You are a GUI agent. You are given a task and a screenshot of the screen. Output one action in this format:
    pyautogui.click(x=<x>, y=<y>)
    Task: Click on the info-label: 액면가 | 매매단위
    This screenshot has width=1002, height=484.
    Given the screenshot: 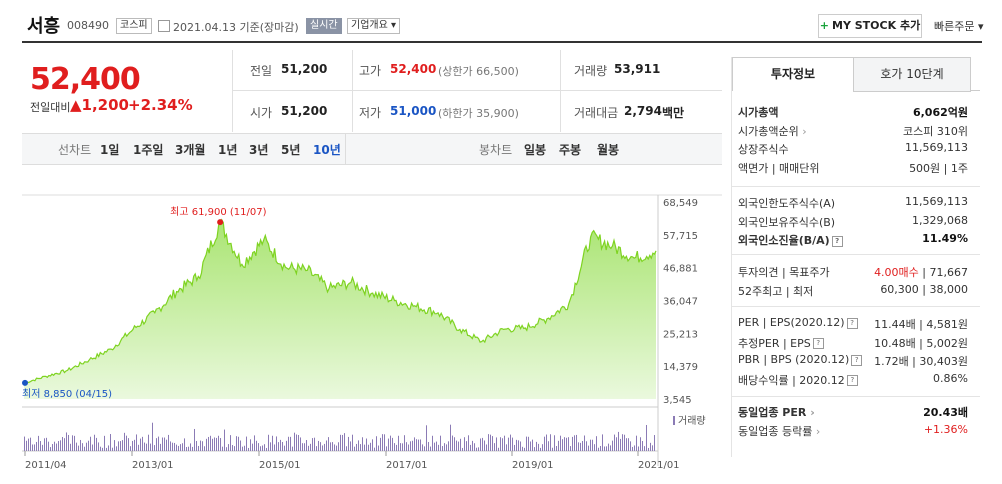 What is the action you would take?
    pyautogui.click(x=779, y=168)
    